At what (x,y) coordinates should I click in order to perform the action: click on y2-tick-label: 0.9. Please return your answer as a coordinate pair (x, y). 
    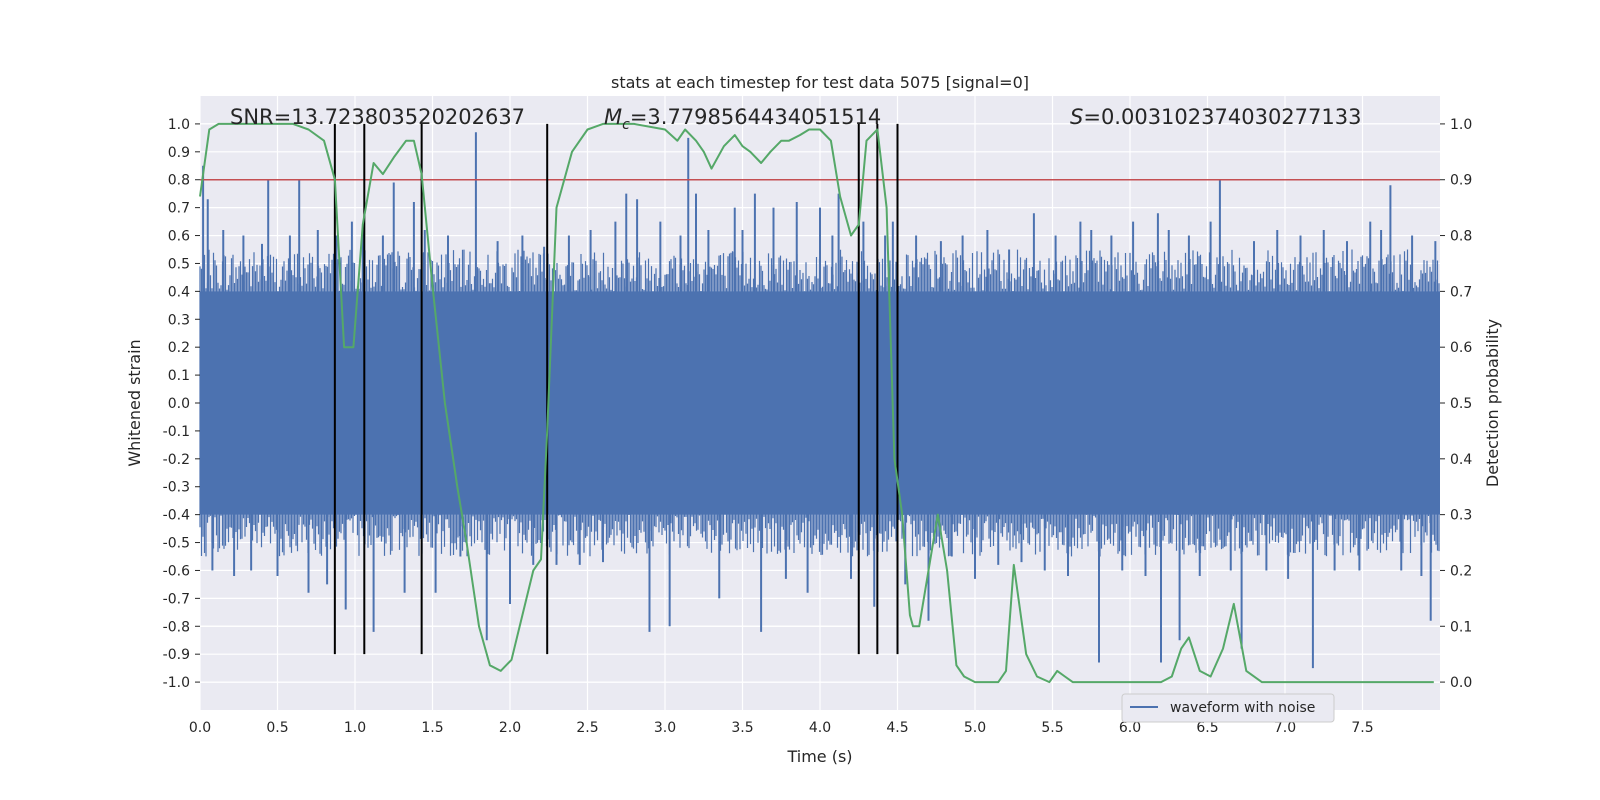
    Looking at the image, I should click on (1461, 181).